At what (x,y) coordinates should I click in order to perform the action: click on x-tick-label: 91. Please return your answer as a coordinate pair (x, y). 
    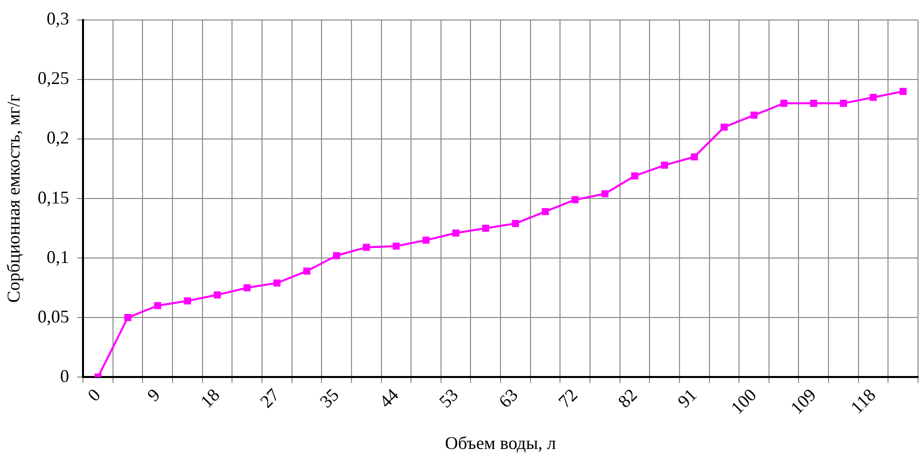
    Looking at the image, I should click on (687, 398).